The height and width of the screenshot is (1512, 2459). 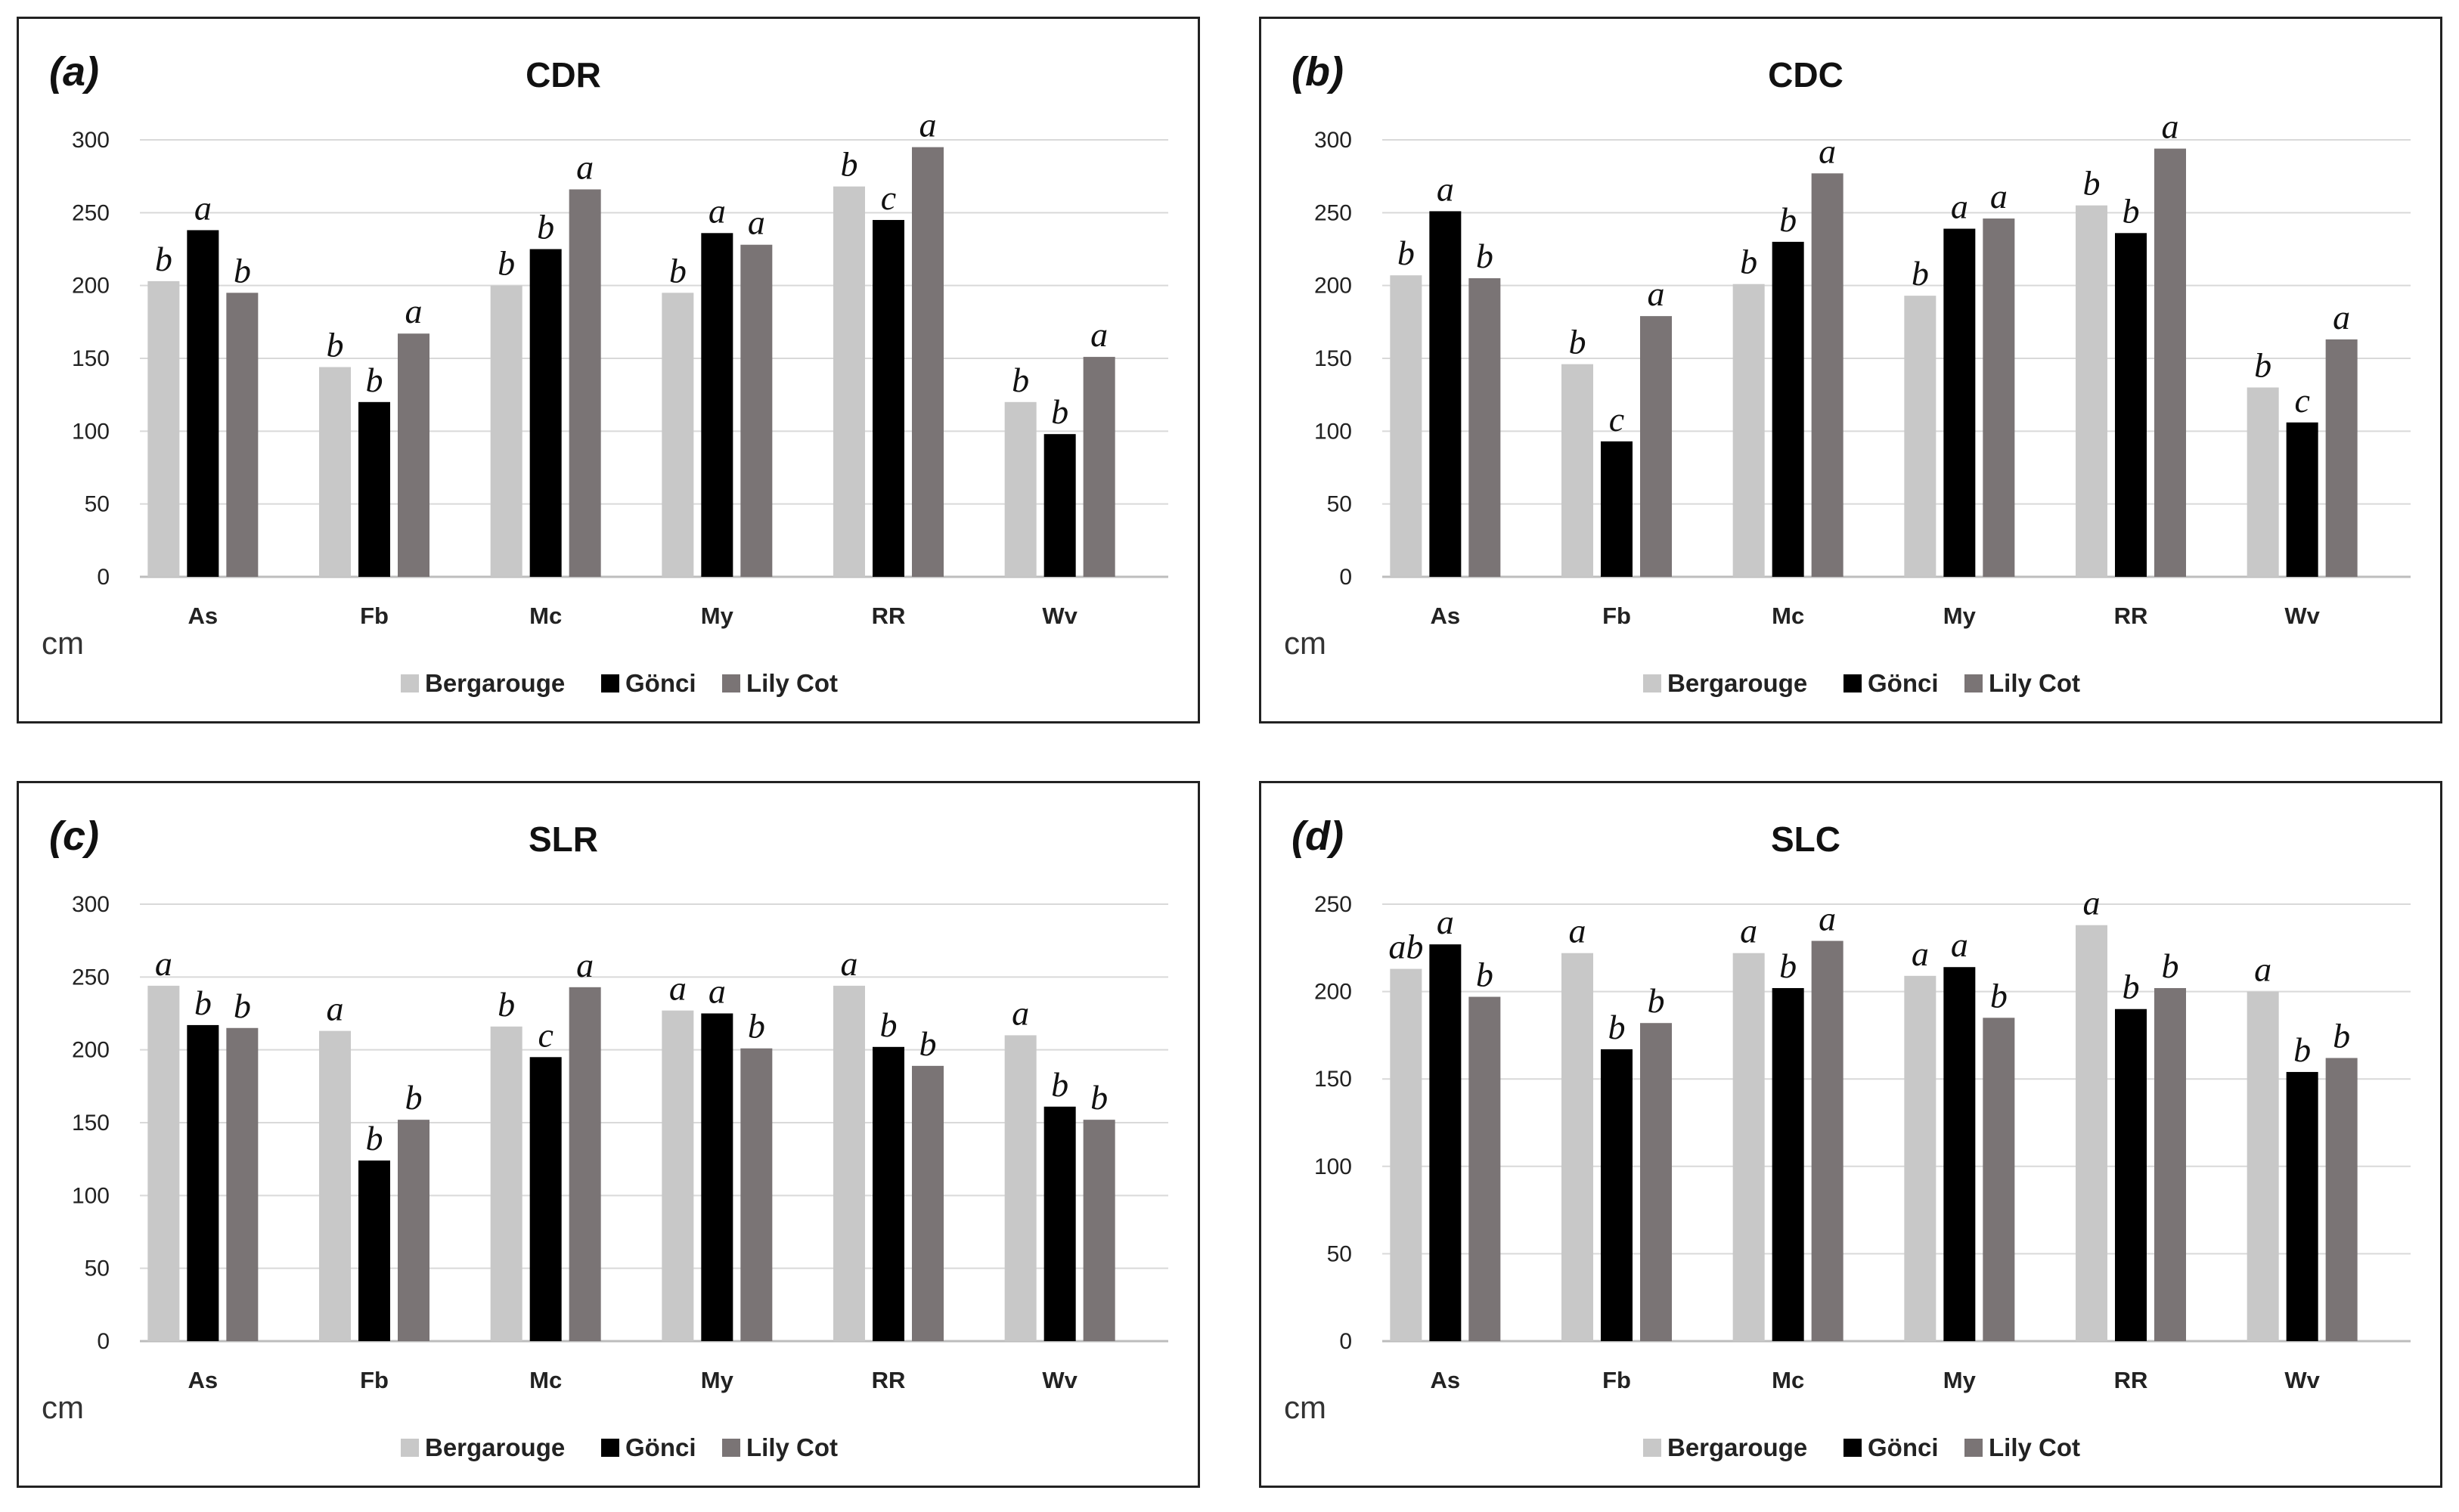 What do you see at coordinates (564, 839) in the screenshot?
I see `chart-title: SLR` at bounding box center [564, 839].